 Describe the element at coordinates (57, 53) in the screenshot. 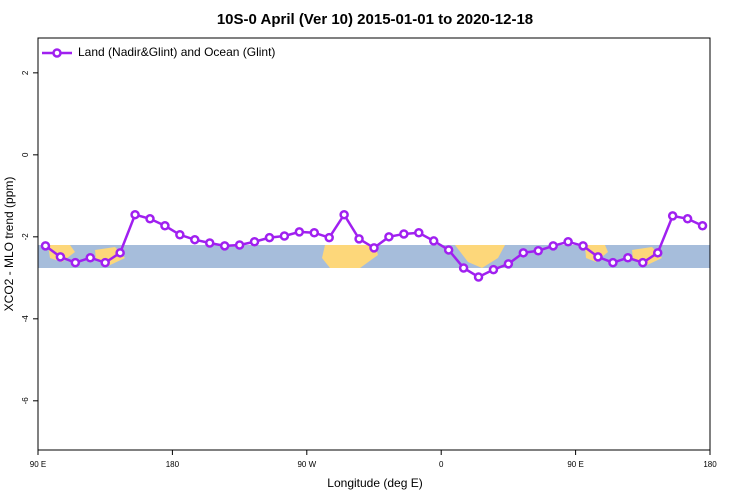

I see `legend-marker` at that location.